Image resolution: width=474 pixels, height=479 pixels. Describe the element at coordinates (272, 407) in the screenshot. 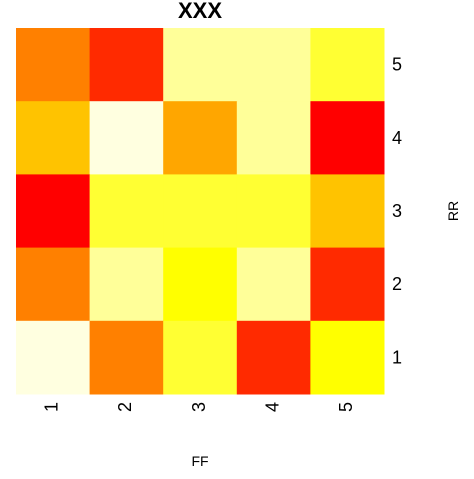

I see `x-tick-label-4: 4` at that location.